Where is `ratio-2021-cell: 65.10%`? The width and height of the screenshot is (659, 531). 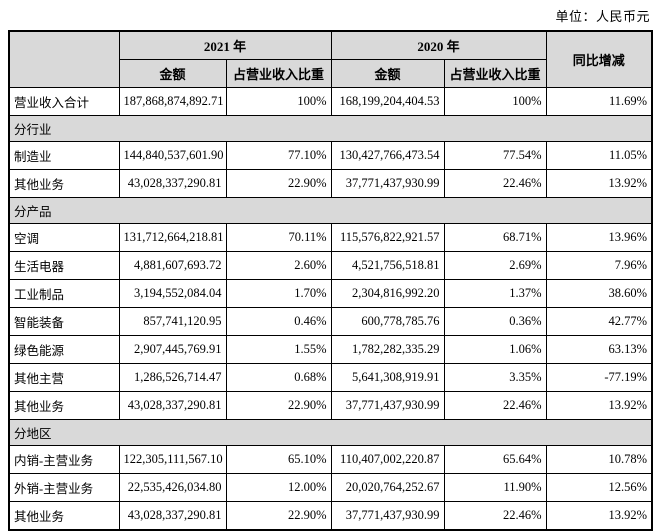
ratio-2021-cell: 65.10% is located at coordinates (278, 459).